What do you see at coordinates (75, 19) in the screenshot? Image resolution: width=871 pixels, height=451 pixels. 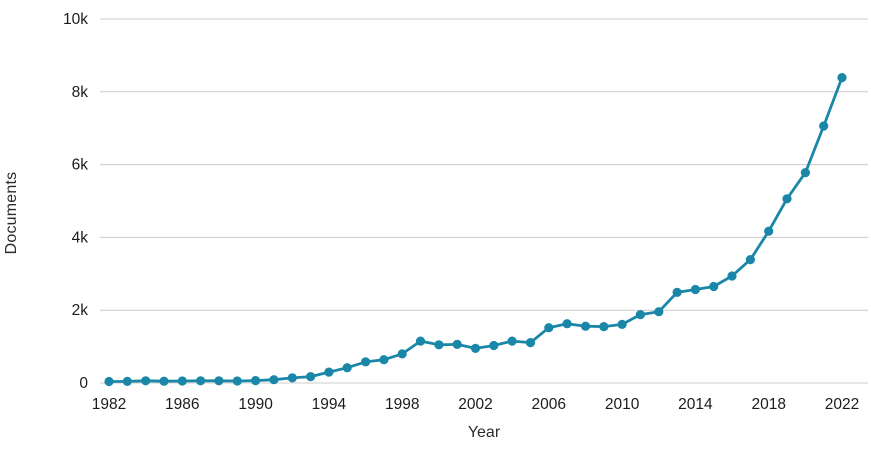 I see `y-tick-label: 10k` at bounding box center [75, 19].